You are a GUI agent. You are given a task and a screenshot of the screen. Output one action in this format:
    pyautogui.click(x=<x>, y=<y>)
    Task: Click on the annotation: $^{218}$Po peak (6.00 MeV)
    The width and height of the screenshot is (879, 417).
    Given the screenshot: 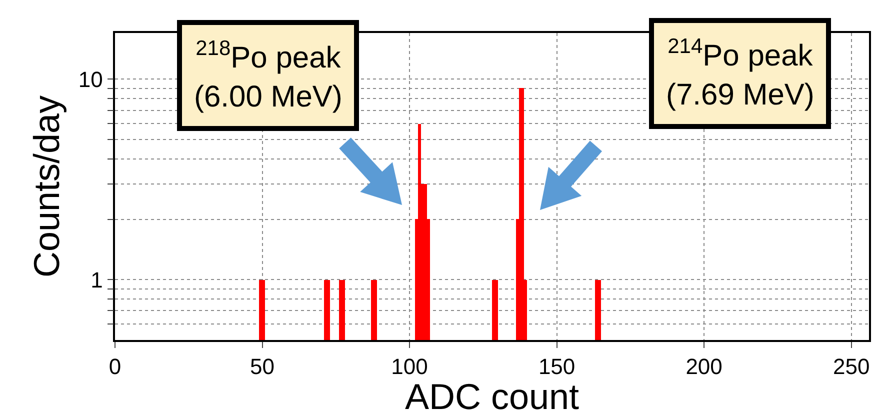 What is the action you would take?
    pyautogui.click(x=268, y=75)
    